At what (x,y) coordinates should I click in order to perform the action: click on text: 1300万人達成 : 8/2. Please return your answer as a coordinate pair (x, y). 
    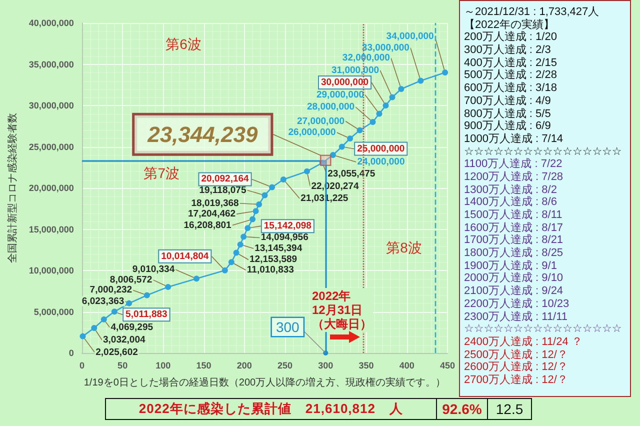
    Looking at the image, I should click on (511, 190).